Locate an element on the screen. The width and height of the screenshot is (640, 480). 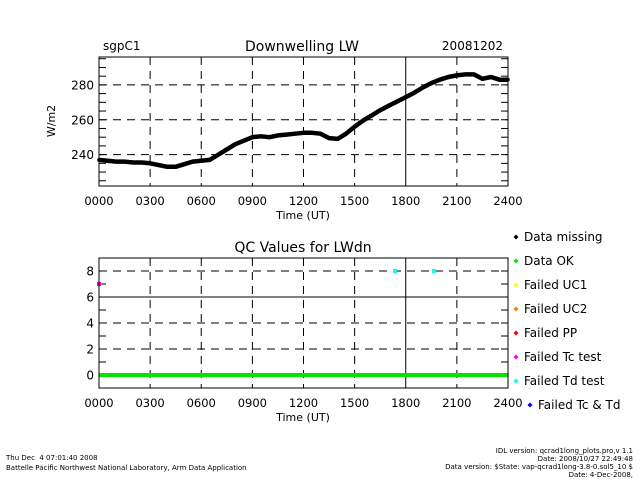
legend-item: Failed Tc & Td is located at coordinates (573, 405).